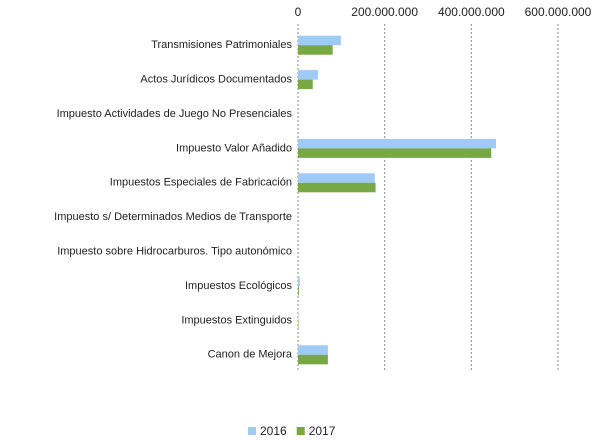  What do you see at coordinates (322, 431) in the screenshot?
I see `legend-label: 2017` at bounding box center [322, 431].